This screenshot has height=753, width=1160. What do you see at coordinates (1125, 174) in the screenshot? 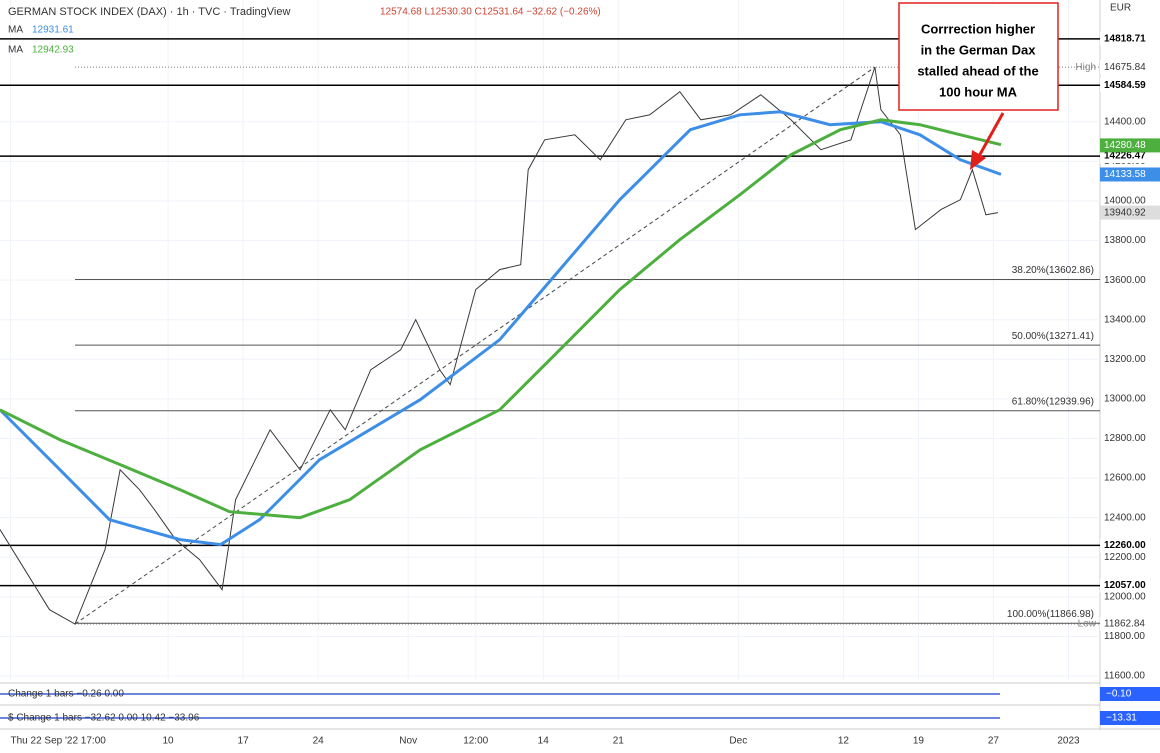
I see `price-tag-label: 14133.58` at bounding box center [1125, 174].